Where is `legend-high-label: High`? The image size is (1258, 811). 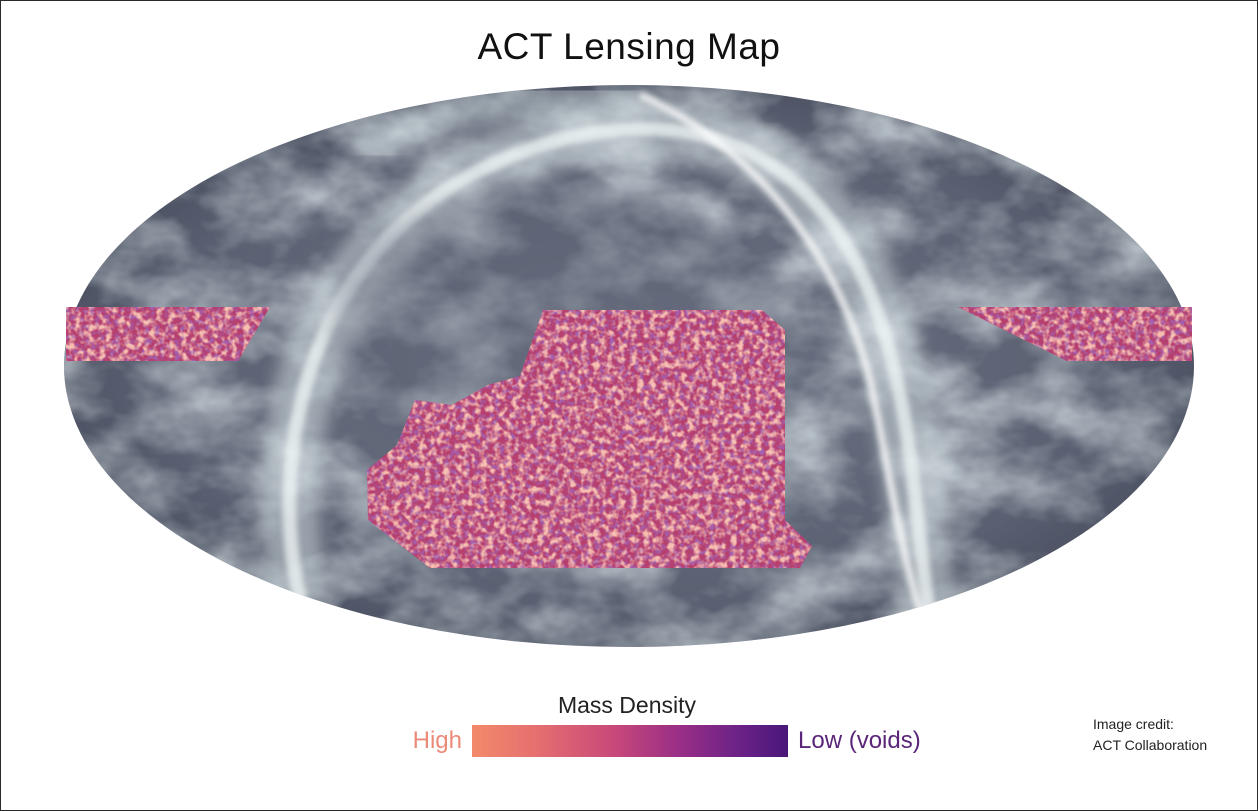
legend-high-label: High is located at coordinates (437, 740).